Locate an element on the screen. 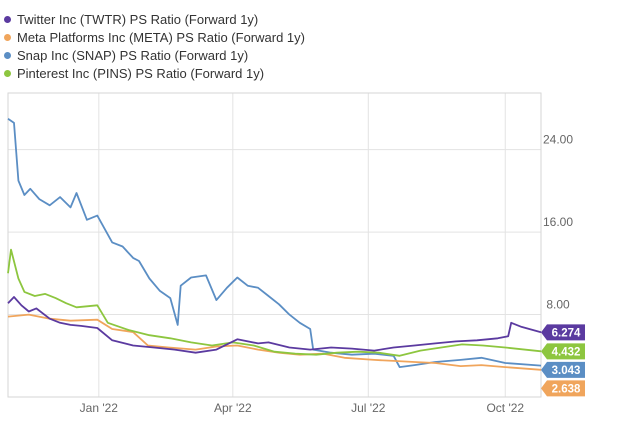 The height and width of the screenshot is (427, 634). legend-marker-snap is located at coordinates (7, 55).